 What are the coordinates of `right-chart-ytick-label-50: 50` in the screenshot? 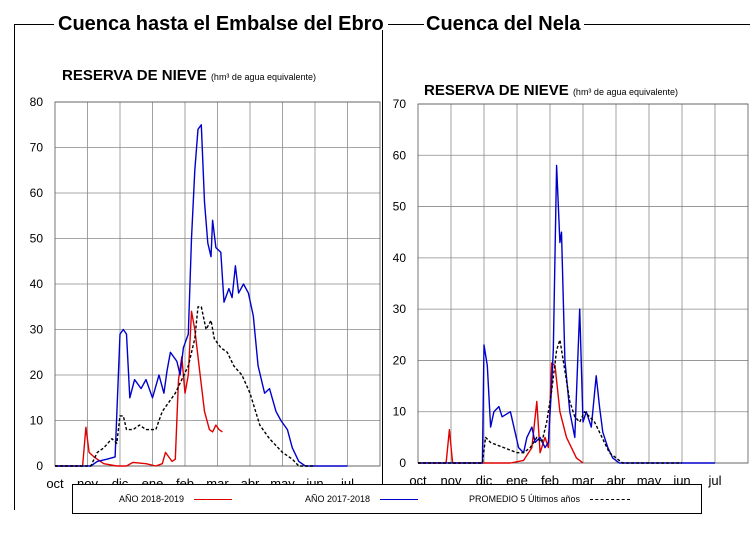 It's located at (400, 207).